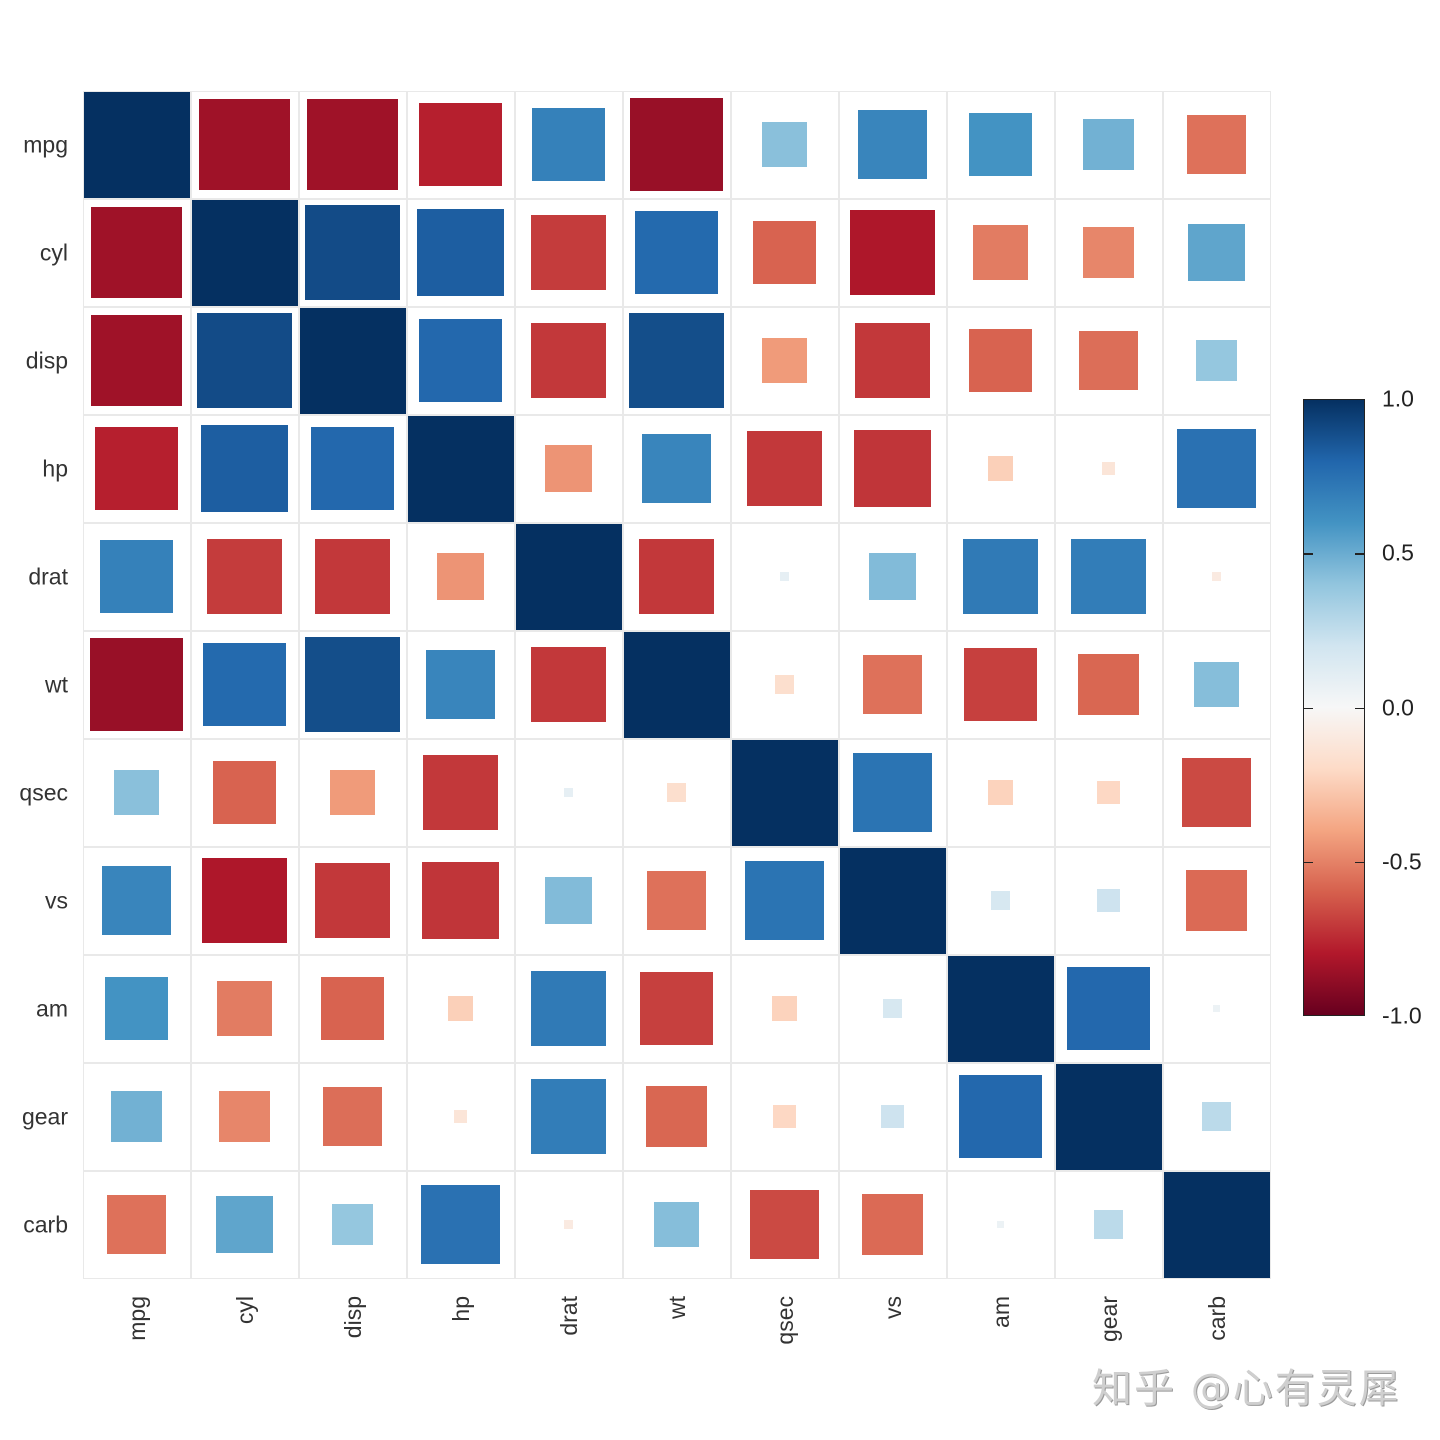 This screenshot has height=1440, width=1440. I want to click on column-label: vs, so click(893, 1307).